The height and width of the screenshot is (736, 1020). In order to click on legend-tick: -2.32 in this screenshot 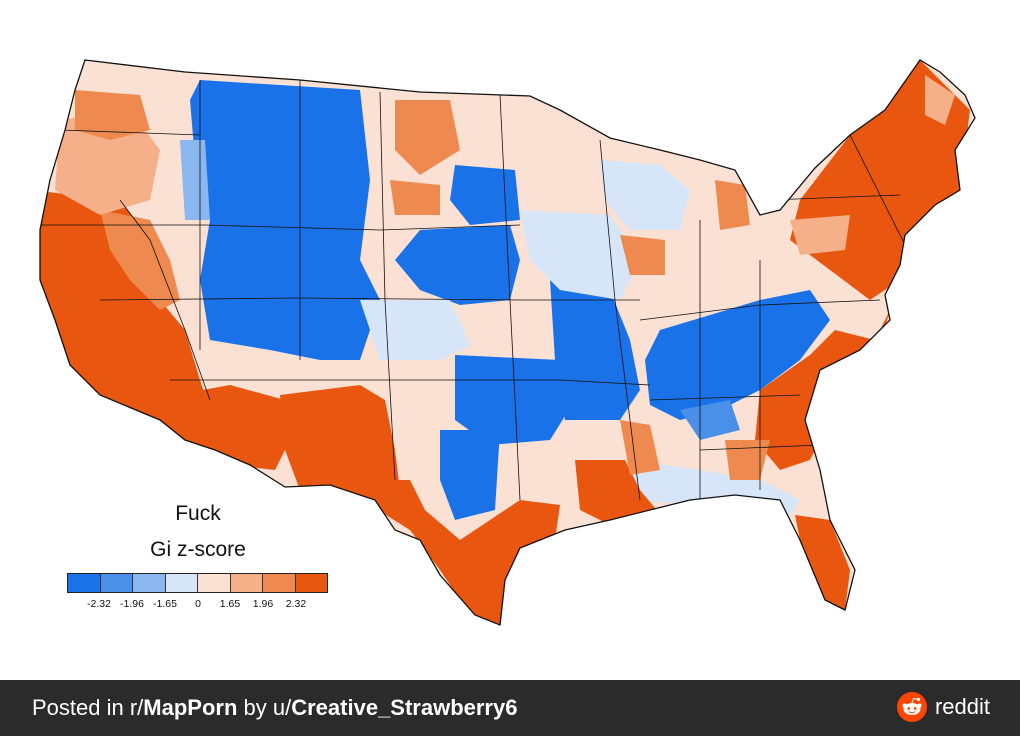, I will do `click(99, 604)`.